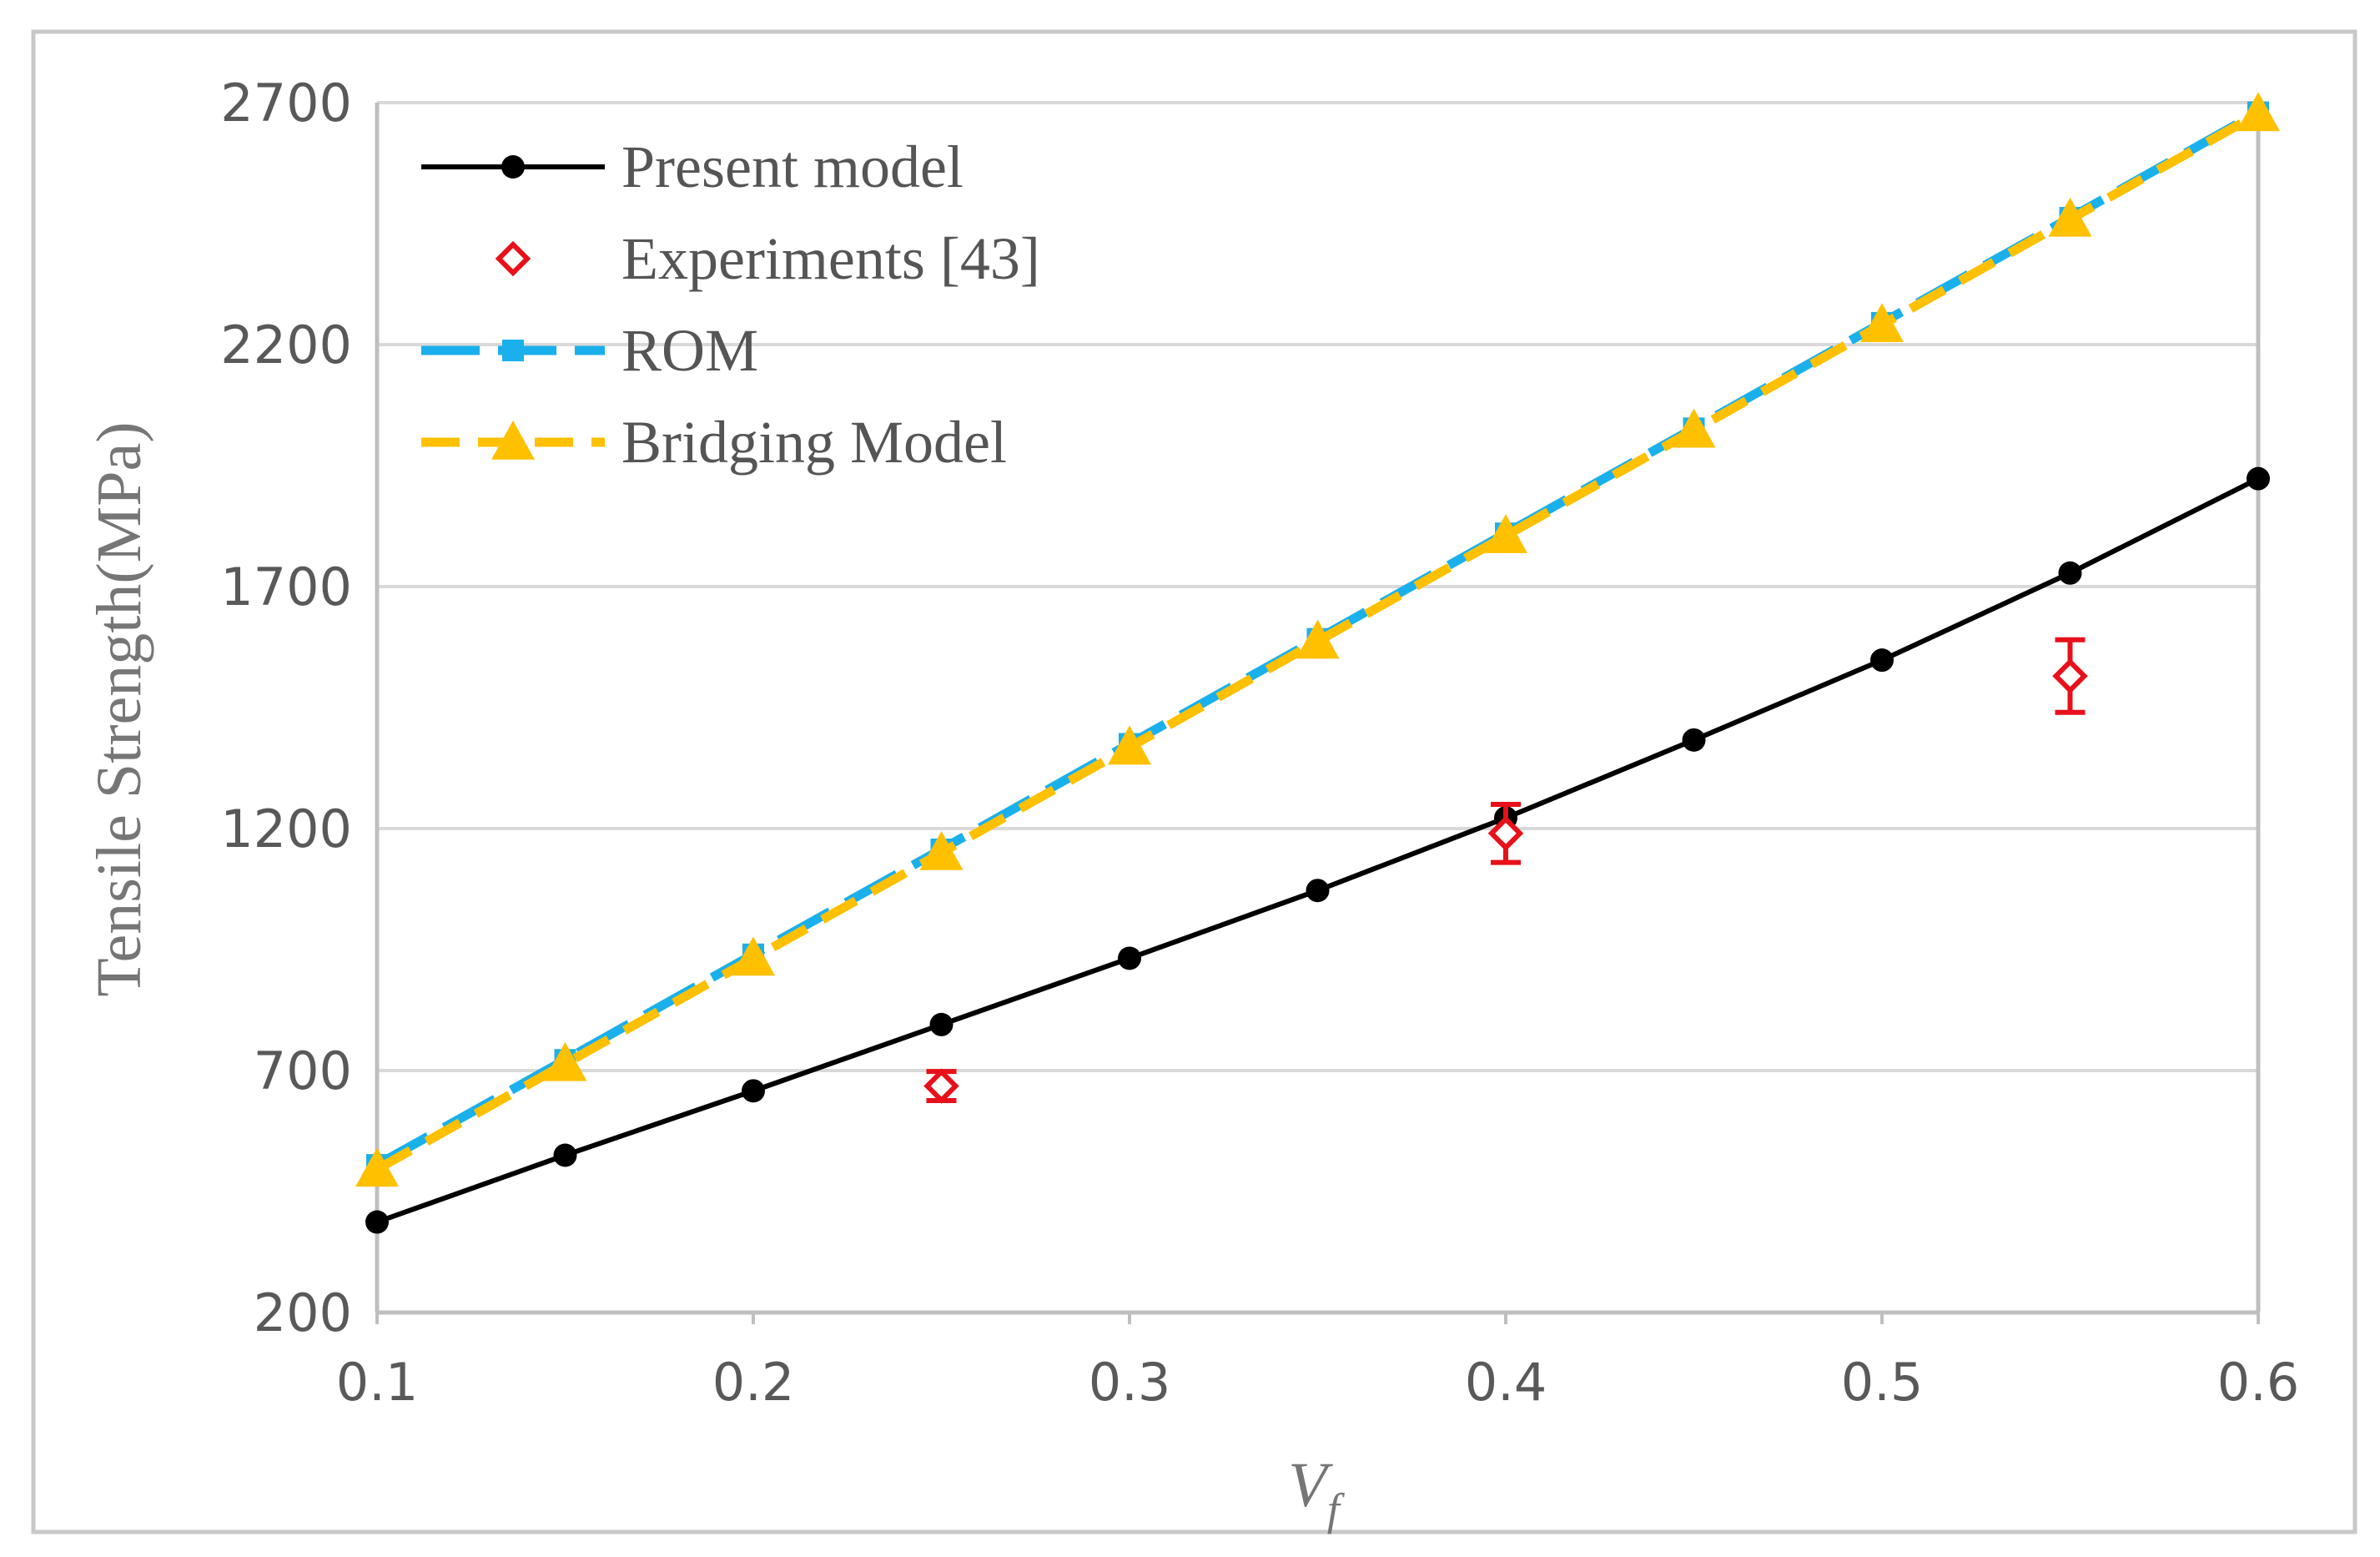 The image size is (2380, 1557). I want to click on legend-label: Experiments [43], so click(830, 258).